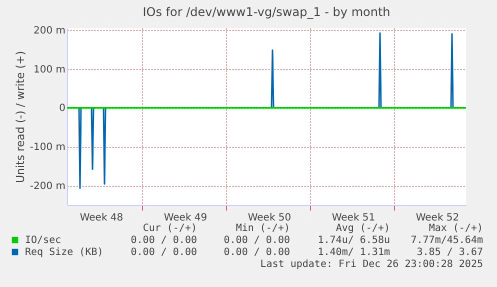  Describe the element at coordinates (371, 264) in the screenshot. I see `text: Last update: Fri Dec 26 23:00:28 2025` at that location.